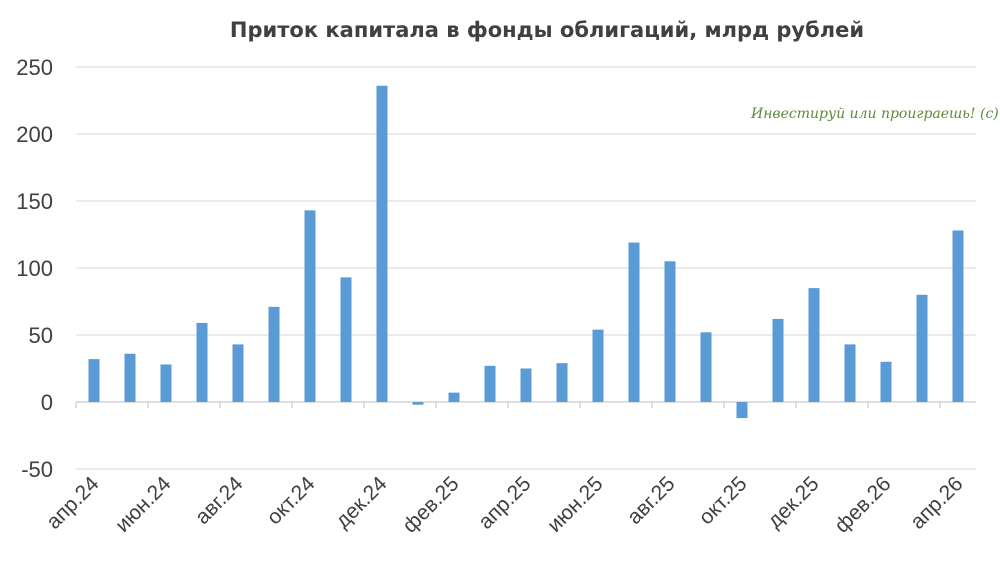 The width and height of the screenshot is (1000, 585). What do you see at coordinates (291, 500) in the screenshot?
I see `x-tick-label: окт.24` at bounding box center [291, 500].